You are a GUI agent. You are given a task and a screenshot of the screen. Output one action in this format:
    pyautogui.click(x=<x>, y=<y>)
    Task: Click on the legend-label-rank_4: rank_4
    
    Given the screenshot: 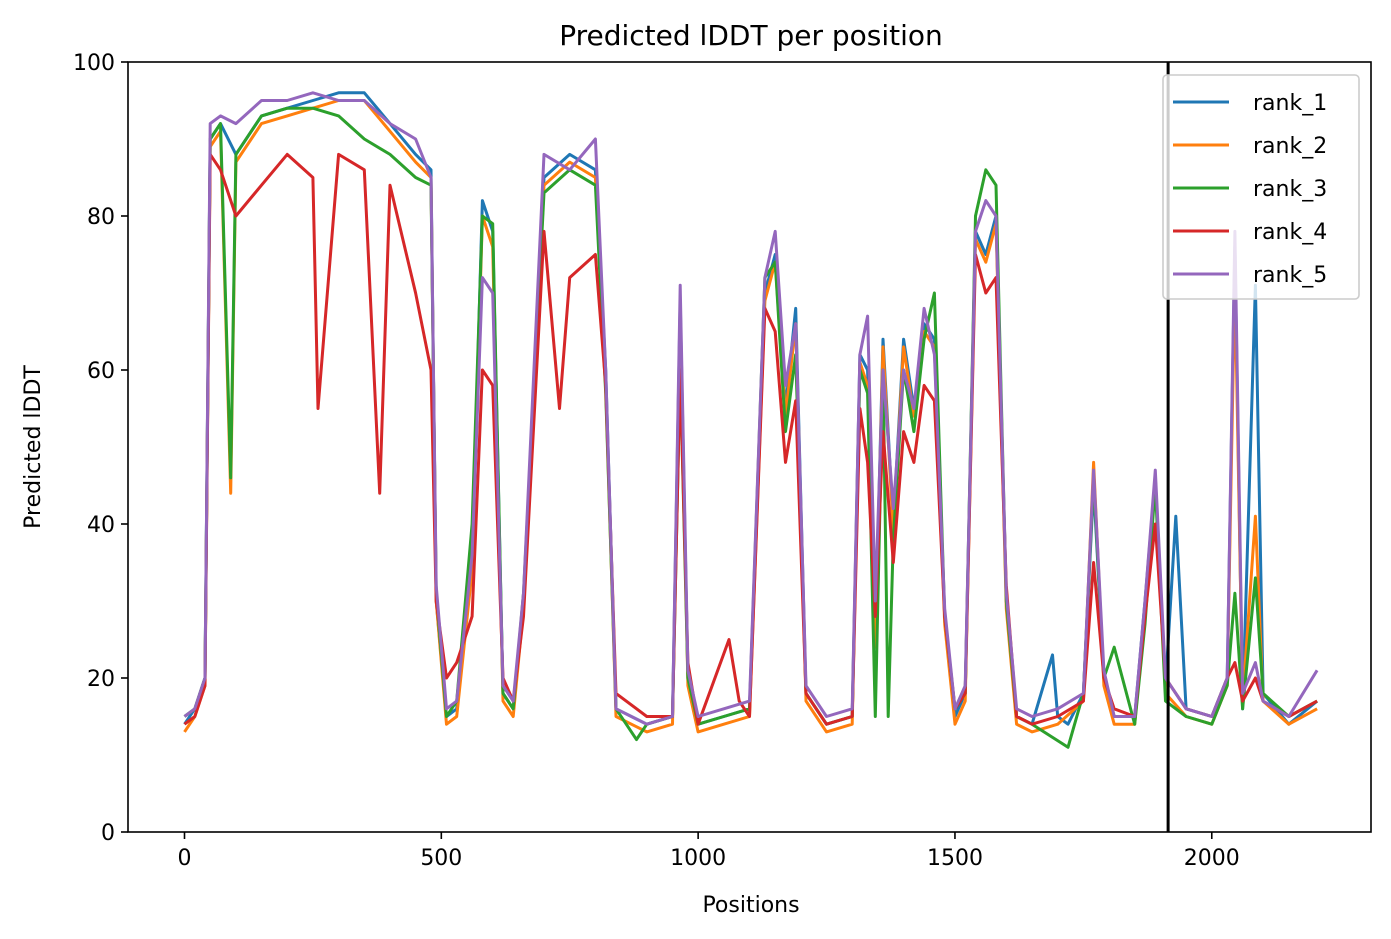 What is the action you would take?
    pyautogui.click(x=1290, y=232)
    